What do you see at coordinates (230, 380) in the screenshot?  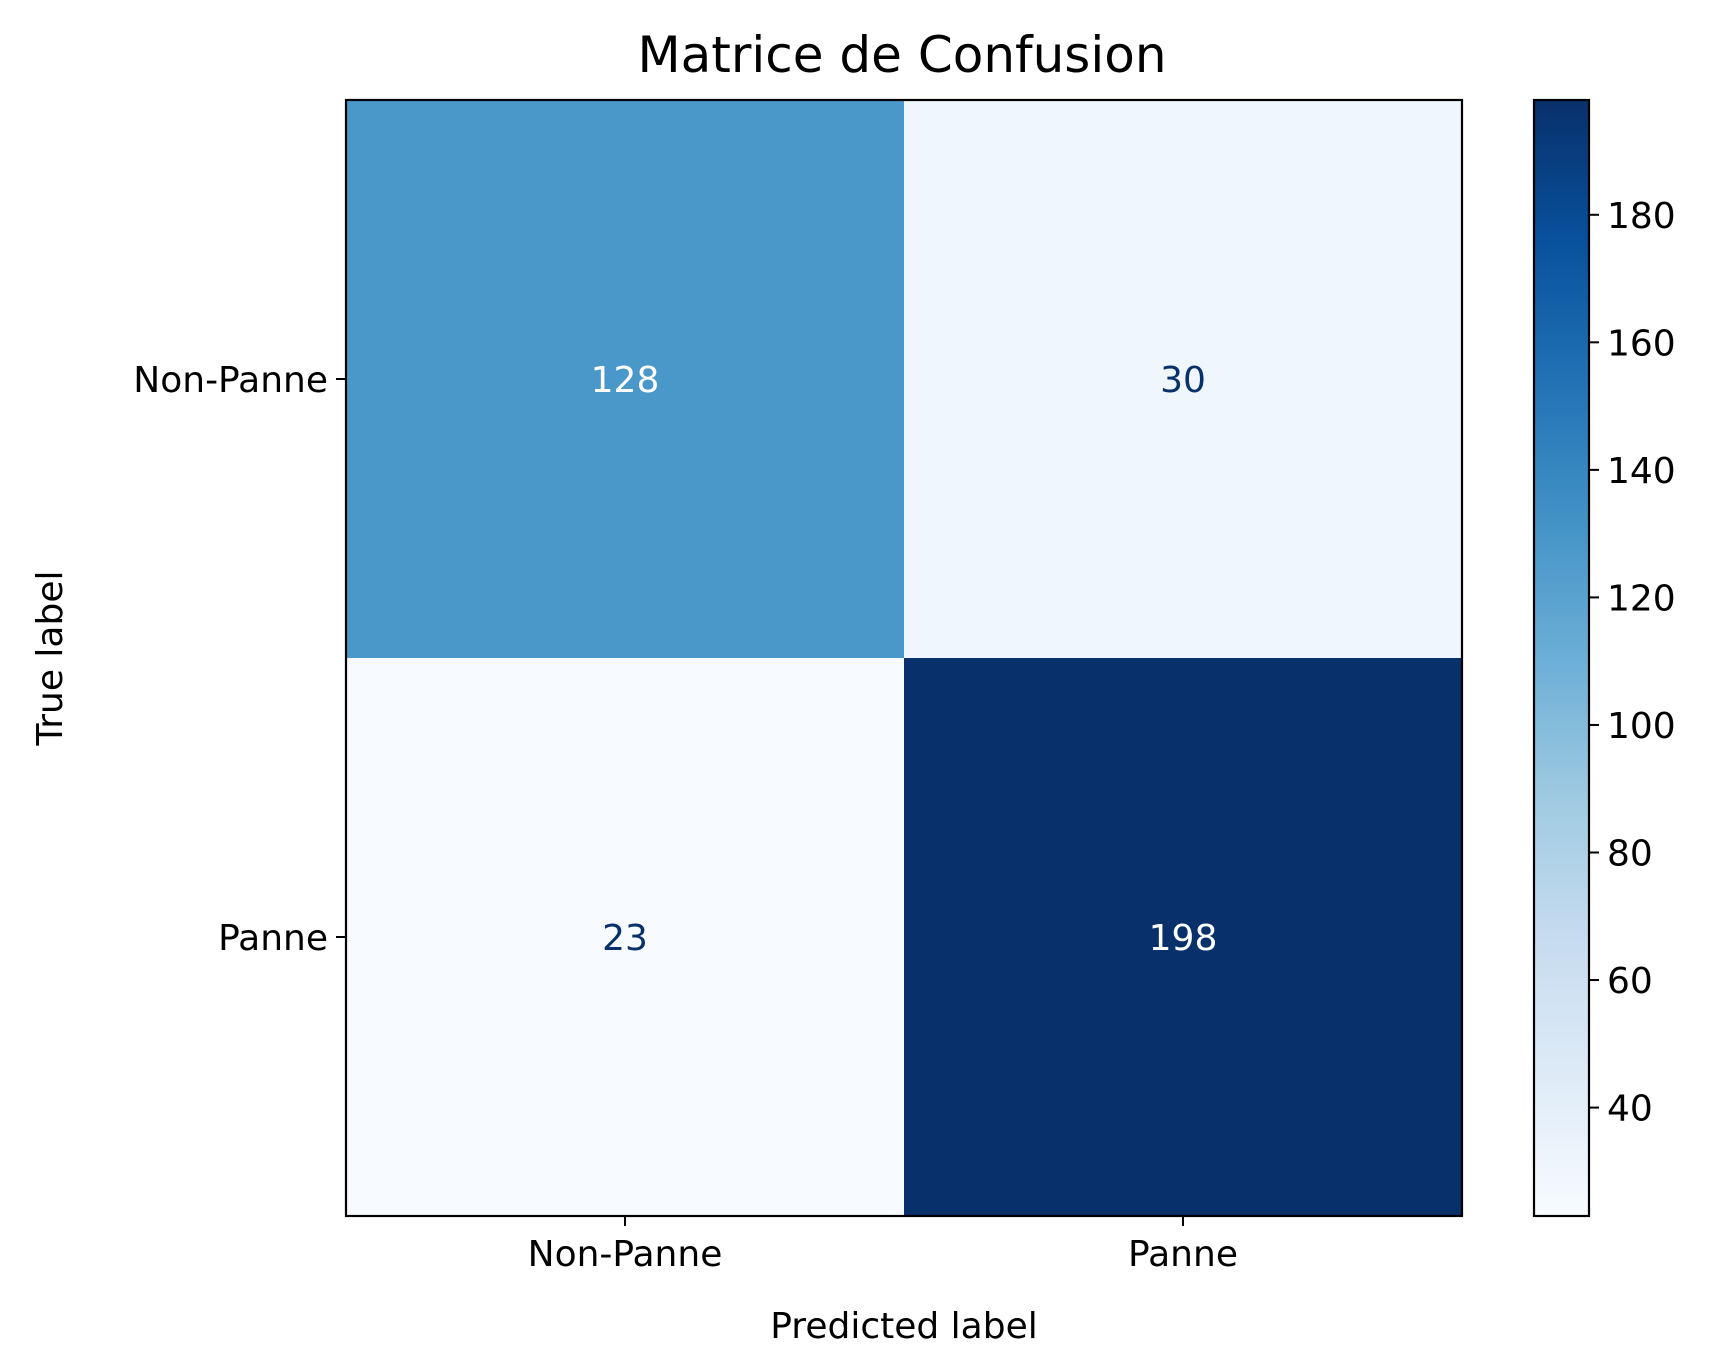 I see `y-tick-label: Non-Panne` at bounding box center [230, 380].